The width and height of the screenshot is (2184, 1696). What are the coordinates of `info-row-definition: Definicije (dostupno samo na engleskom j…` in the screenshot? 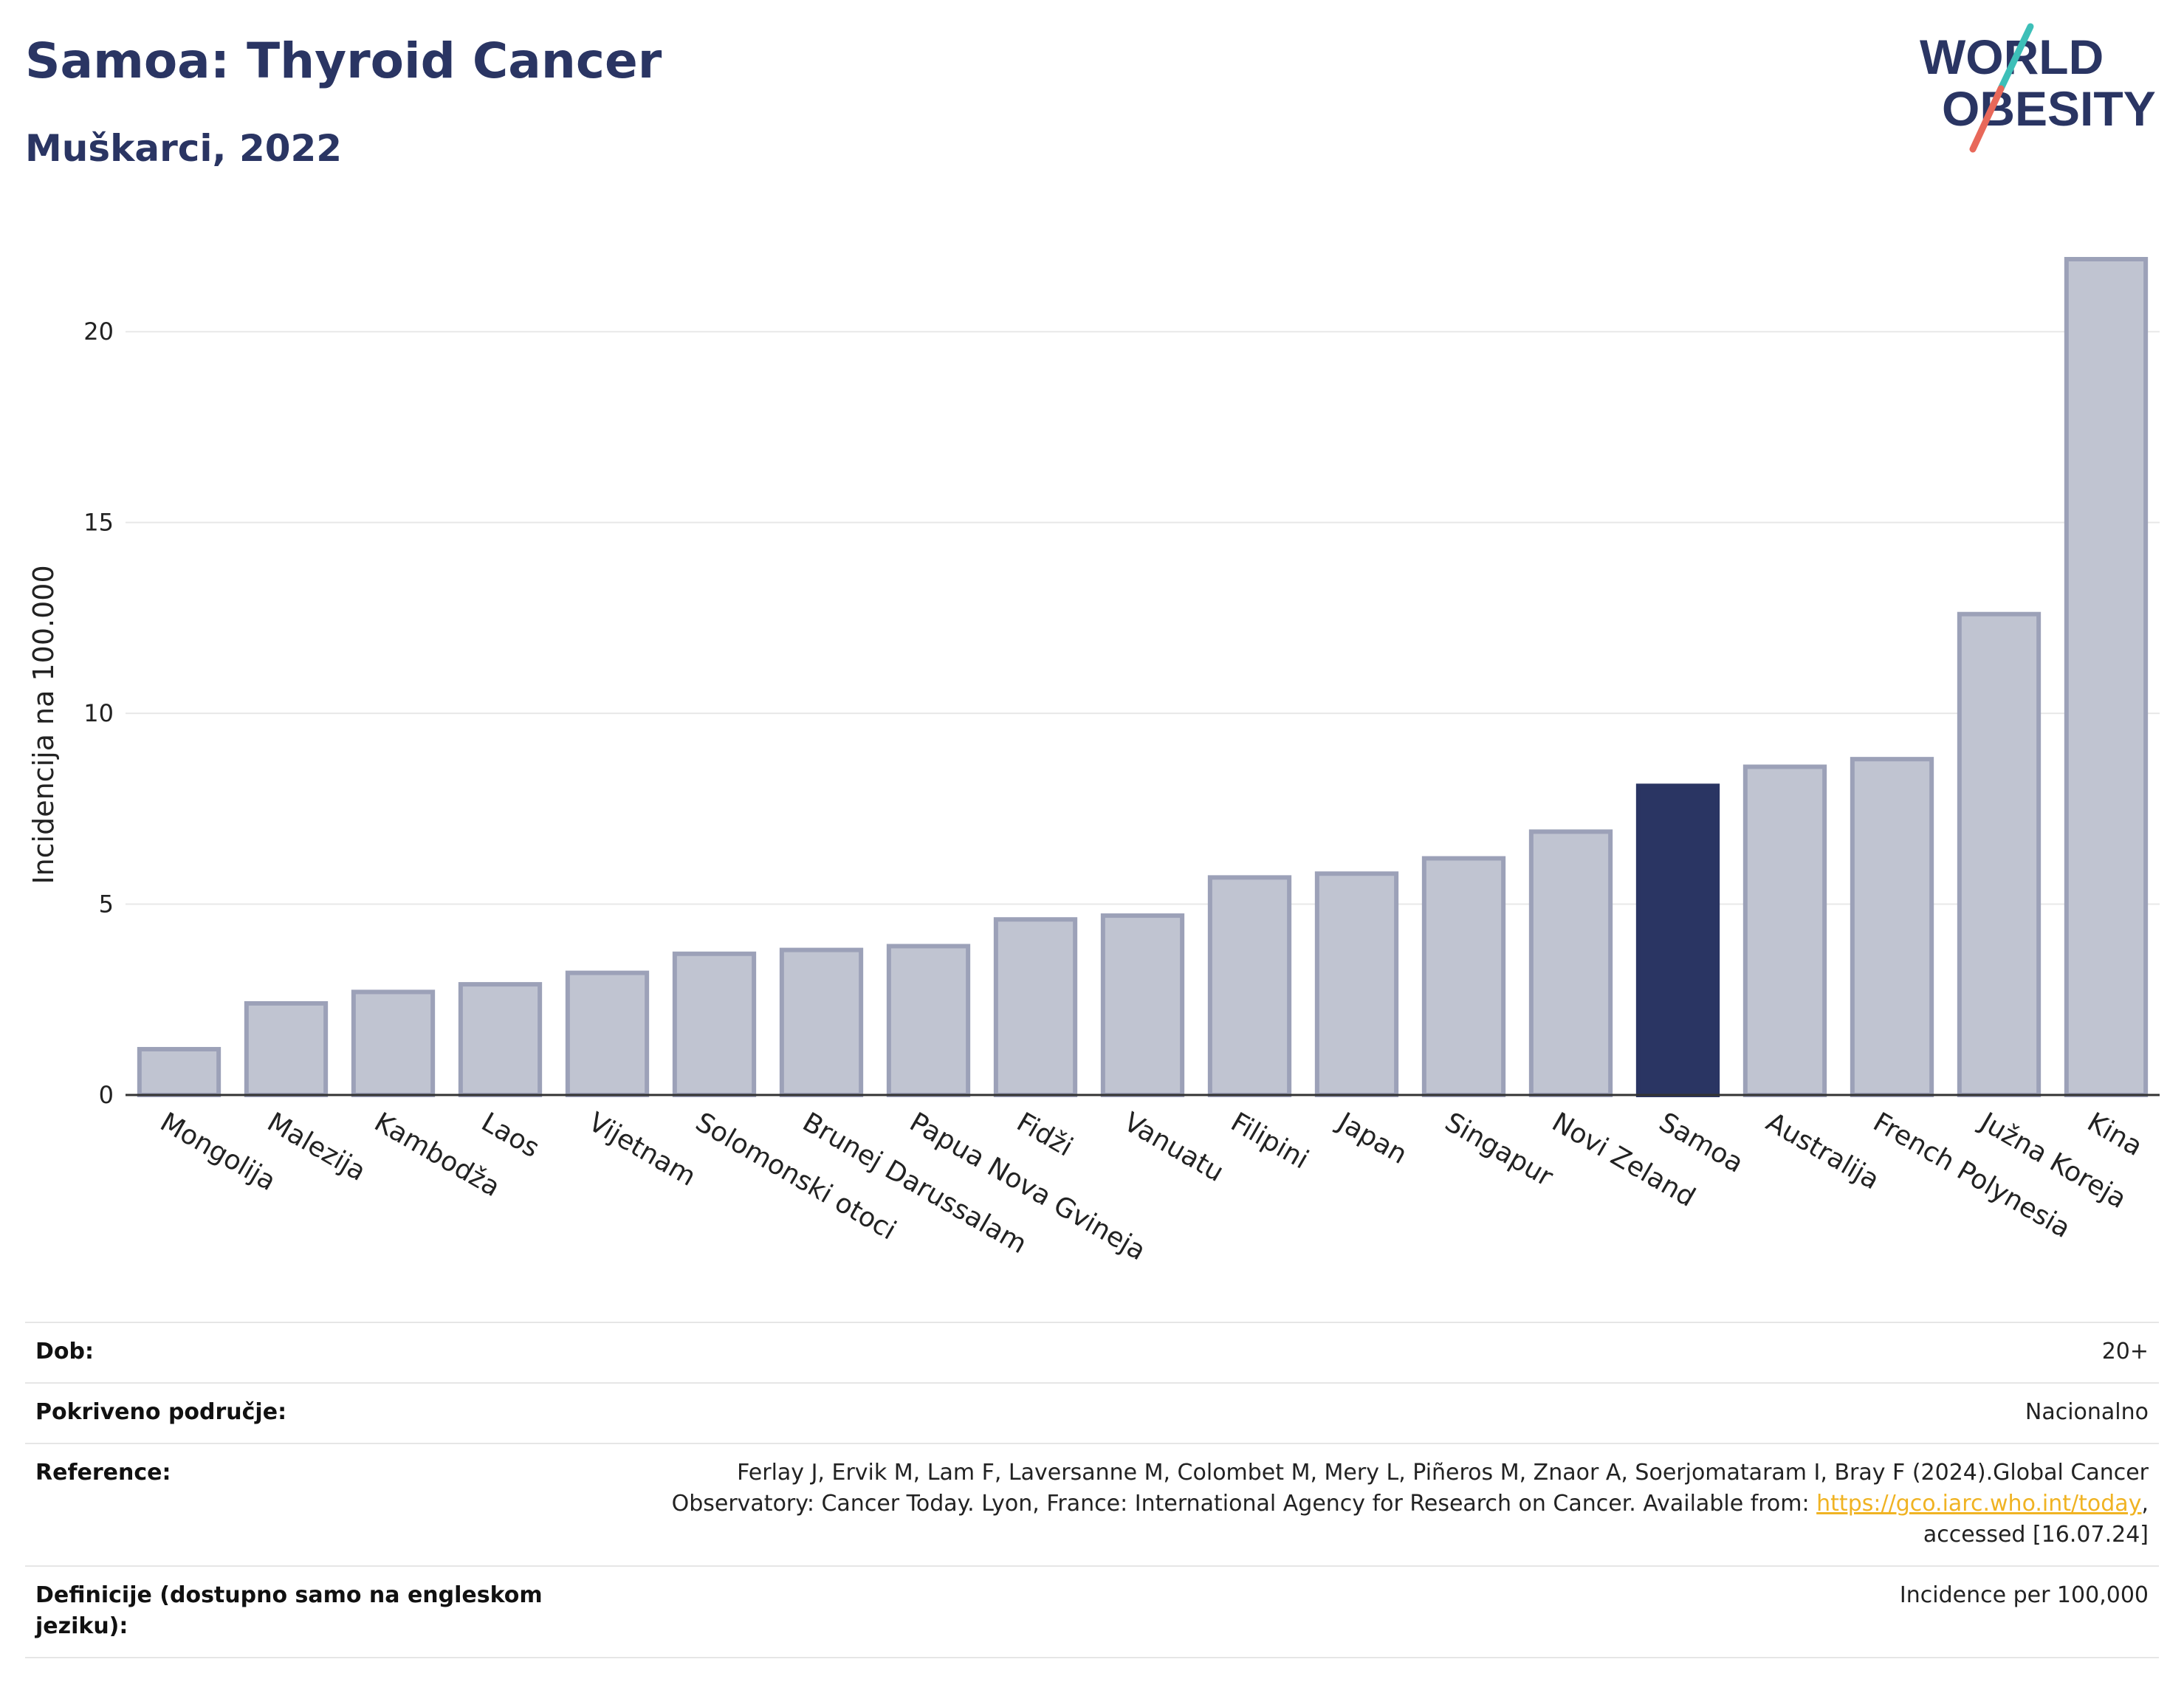 It's located at (1092, 1611).